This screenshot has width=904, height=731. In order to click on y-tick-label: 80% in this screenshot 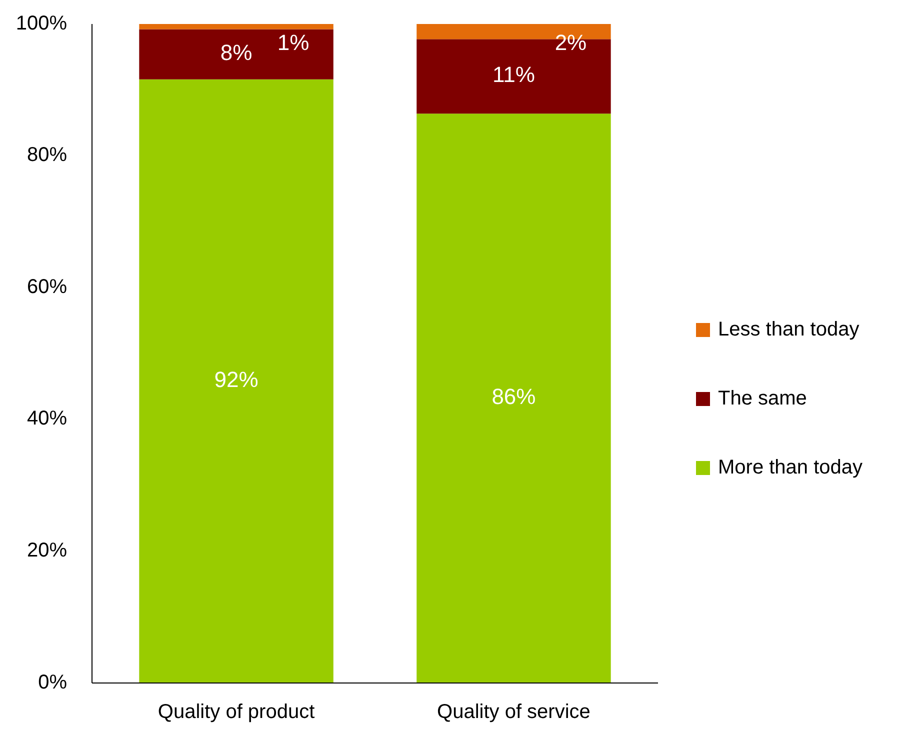, I will do `click(47, 155)`.